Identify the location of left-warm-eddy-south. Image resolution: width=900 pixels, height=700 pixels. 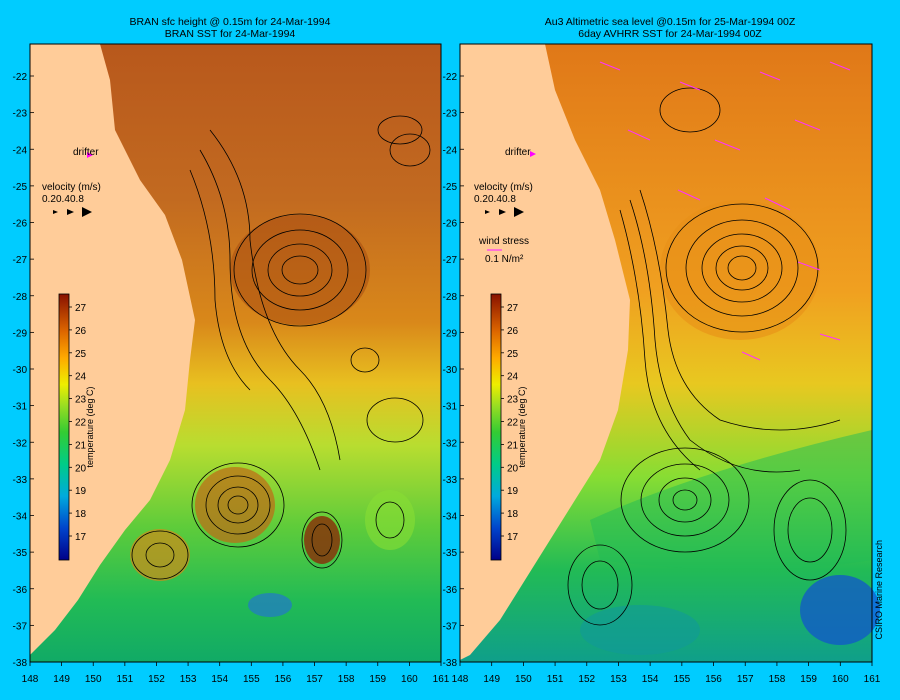
(235, 505).